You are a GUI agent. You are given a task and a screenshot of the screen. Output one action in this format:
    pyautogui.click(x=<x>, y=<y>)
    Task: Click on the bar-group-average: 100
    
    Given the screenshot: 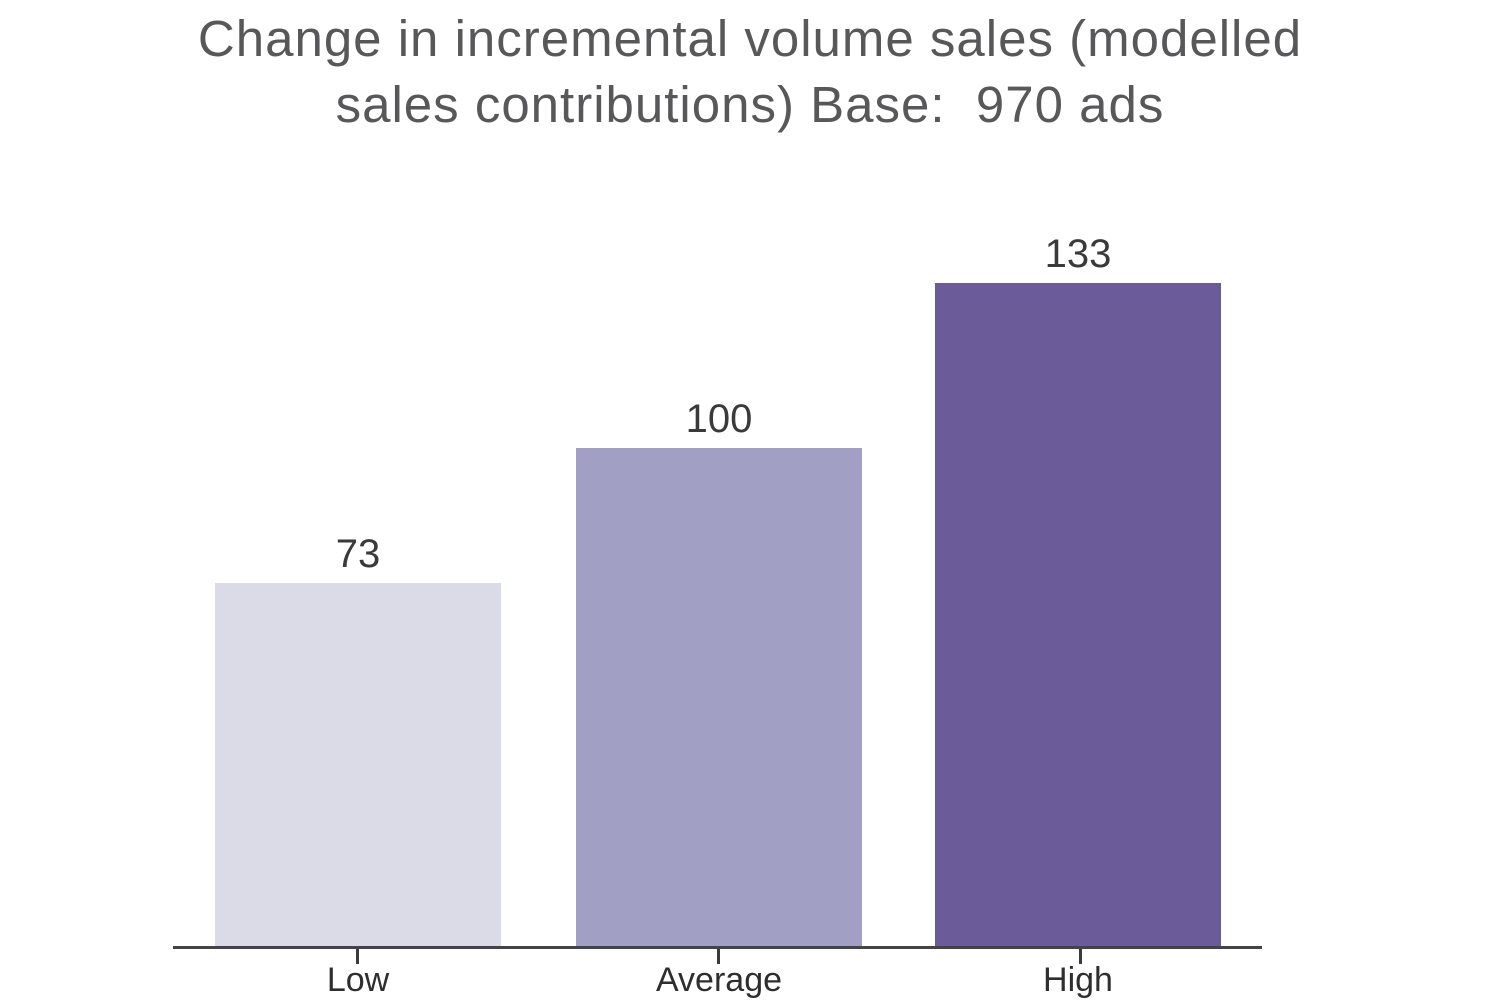 What is the action you would take?
    pyautogui.click(x=719, y=673)
    